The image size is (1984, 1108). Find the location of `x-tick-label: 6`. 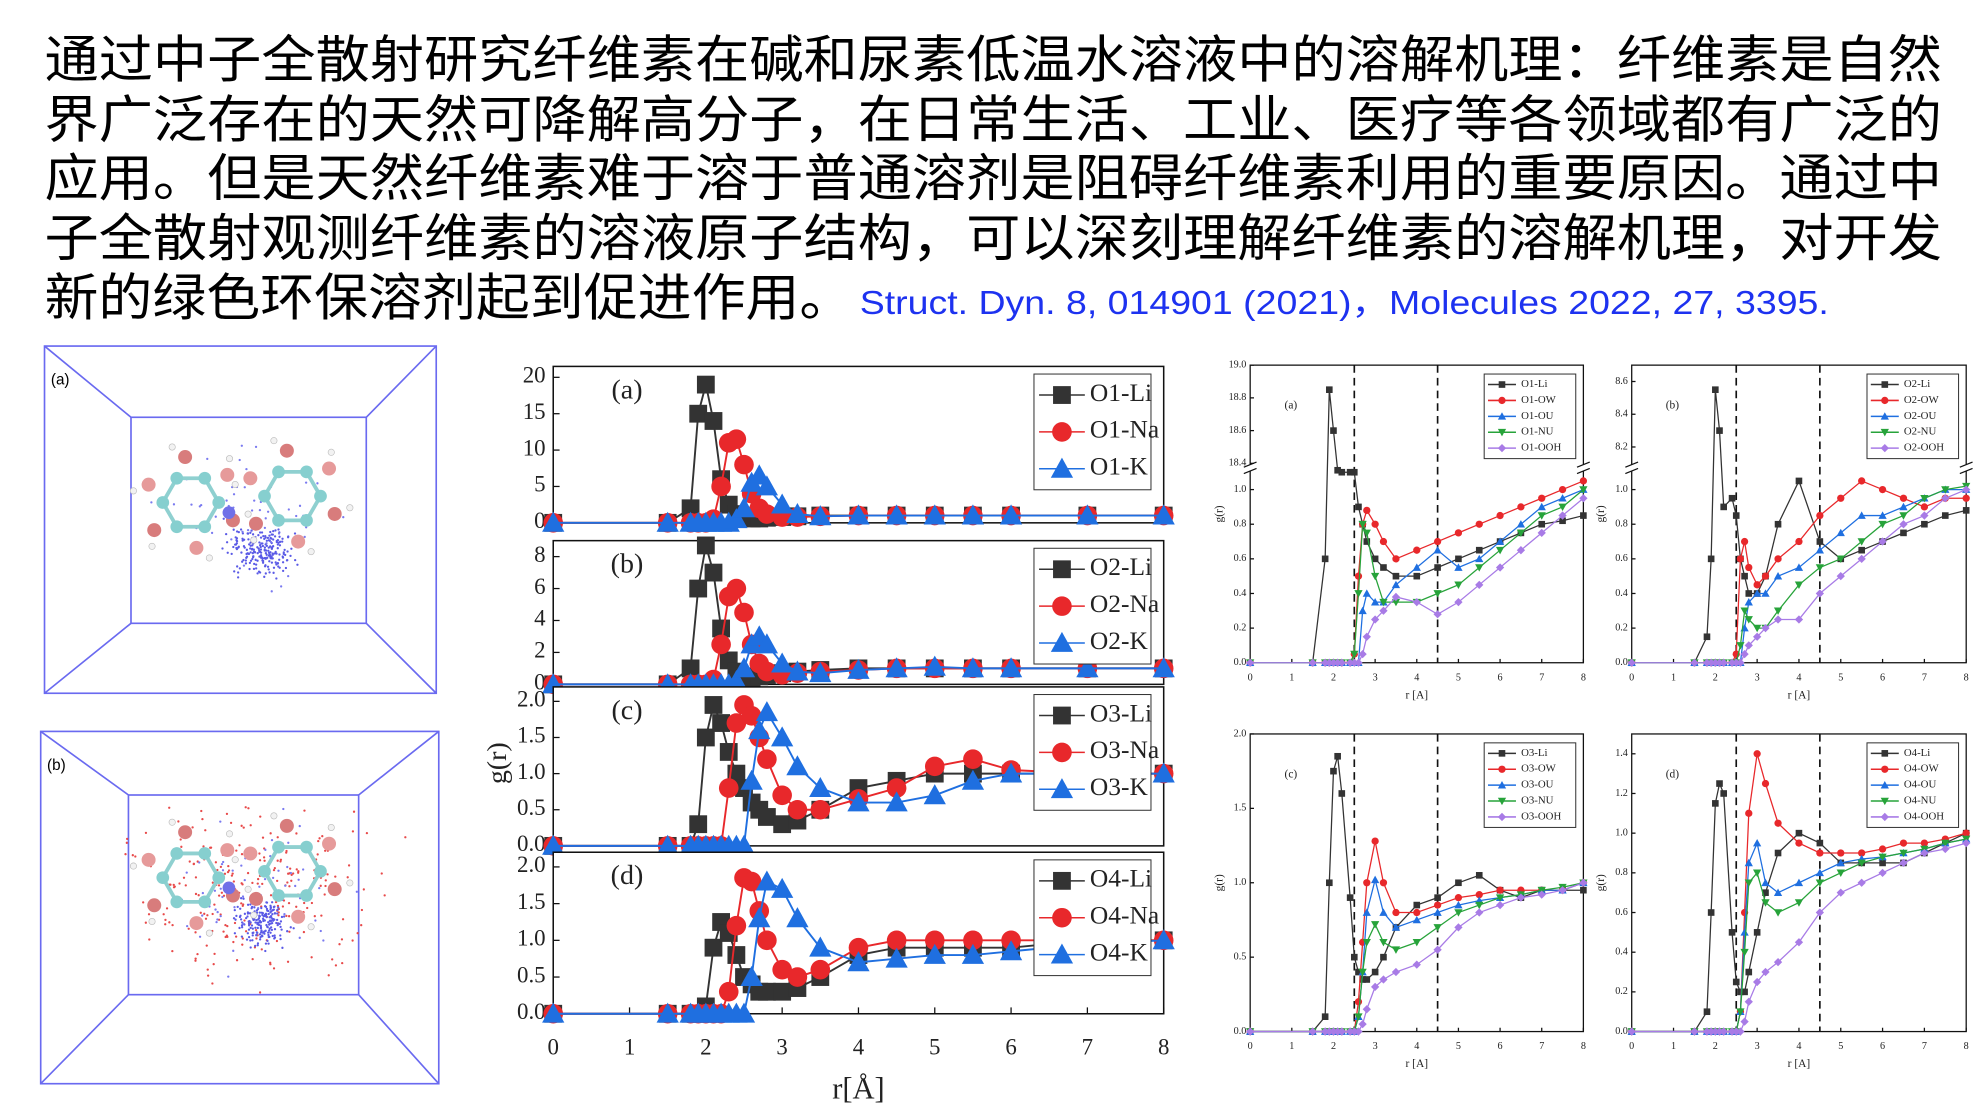

x-tick-label: 6 is located at coordinates (1882, 1046).